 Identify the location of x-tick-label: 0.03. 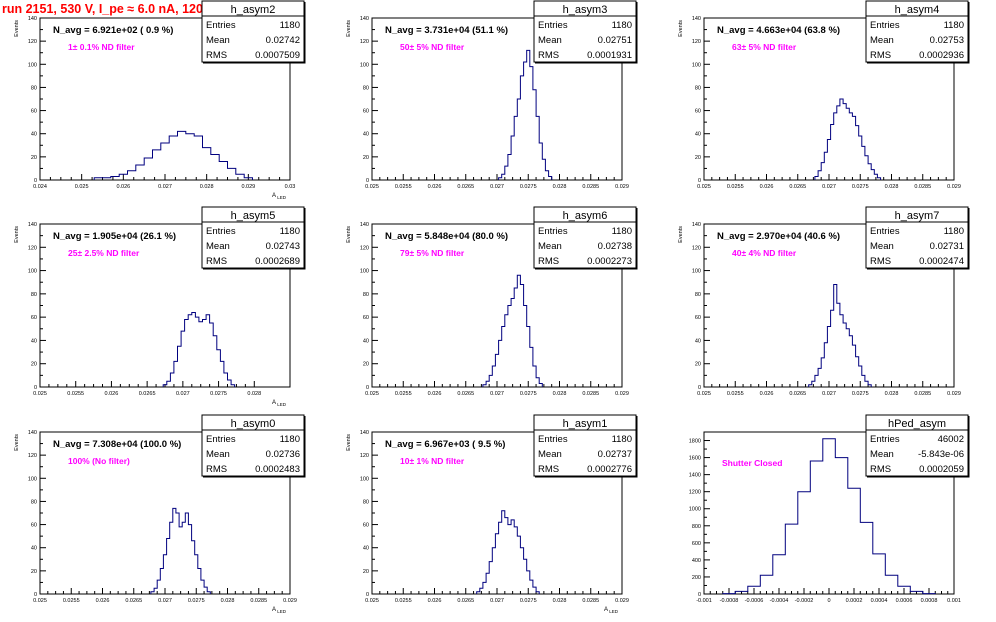
(290, 187).